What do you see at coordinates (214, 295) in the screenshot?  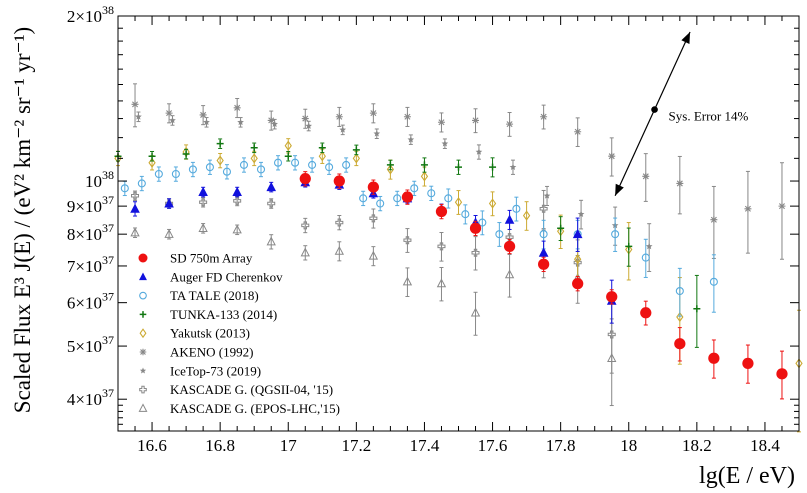 I see `legend-label: TA TALE (2018)` at bounding box center [214, 295].